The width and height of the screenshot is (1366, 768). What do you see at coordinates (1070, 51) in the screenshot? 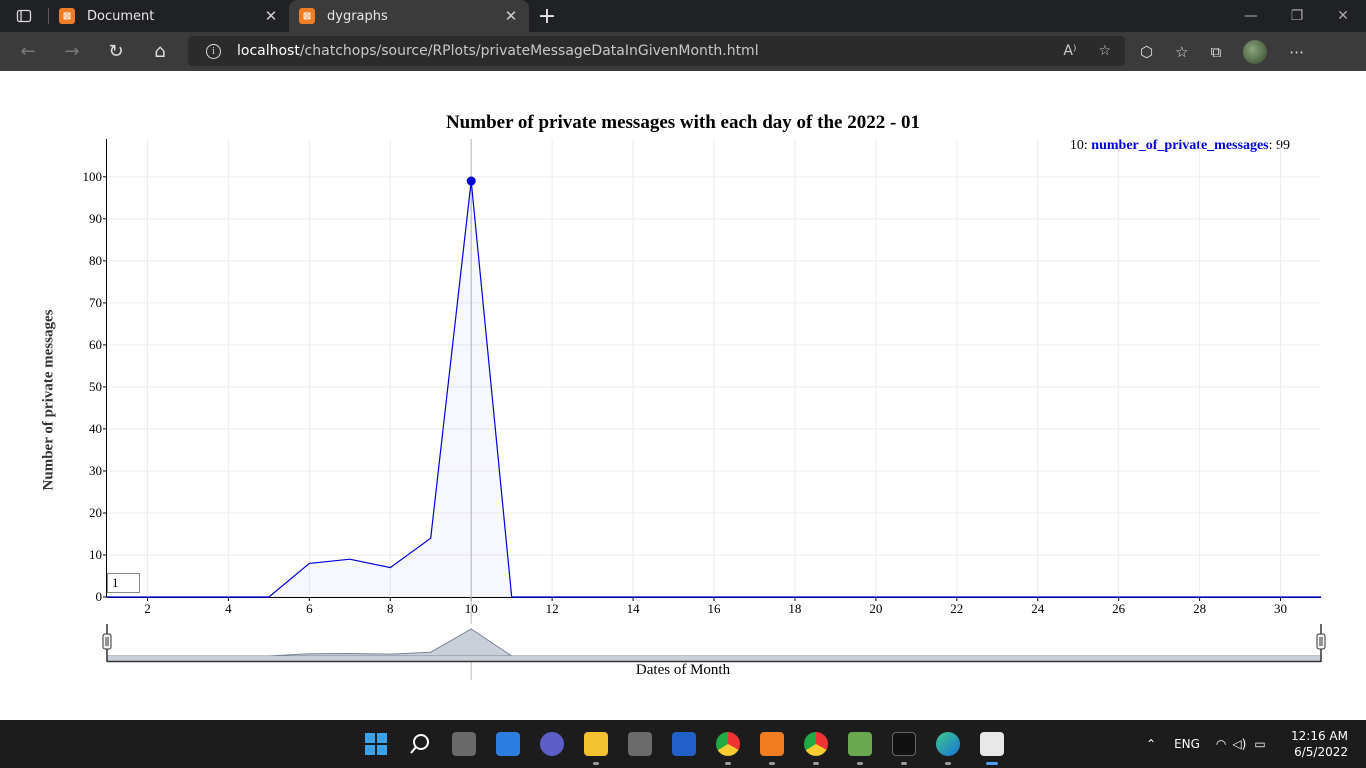
I see `read-aloud-icon: A⁾` at bounding box center [1070, 51].